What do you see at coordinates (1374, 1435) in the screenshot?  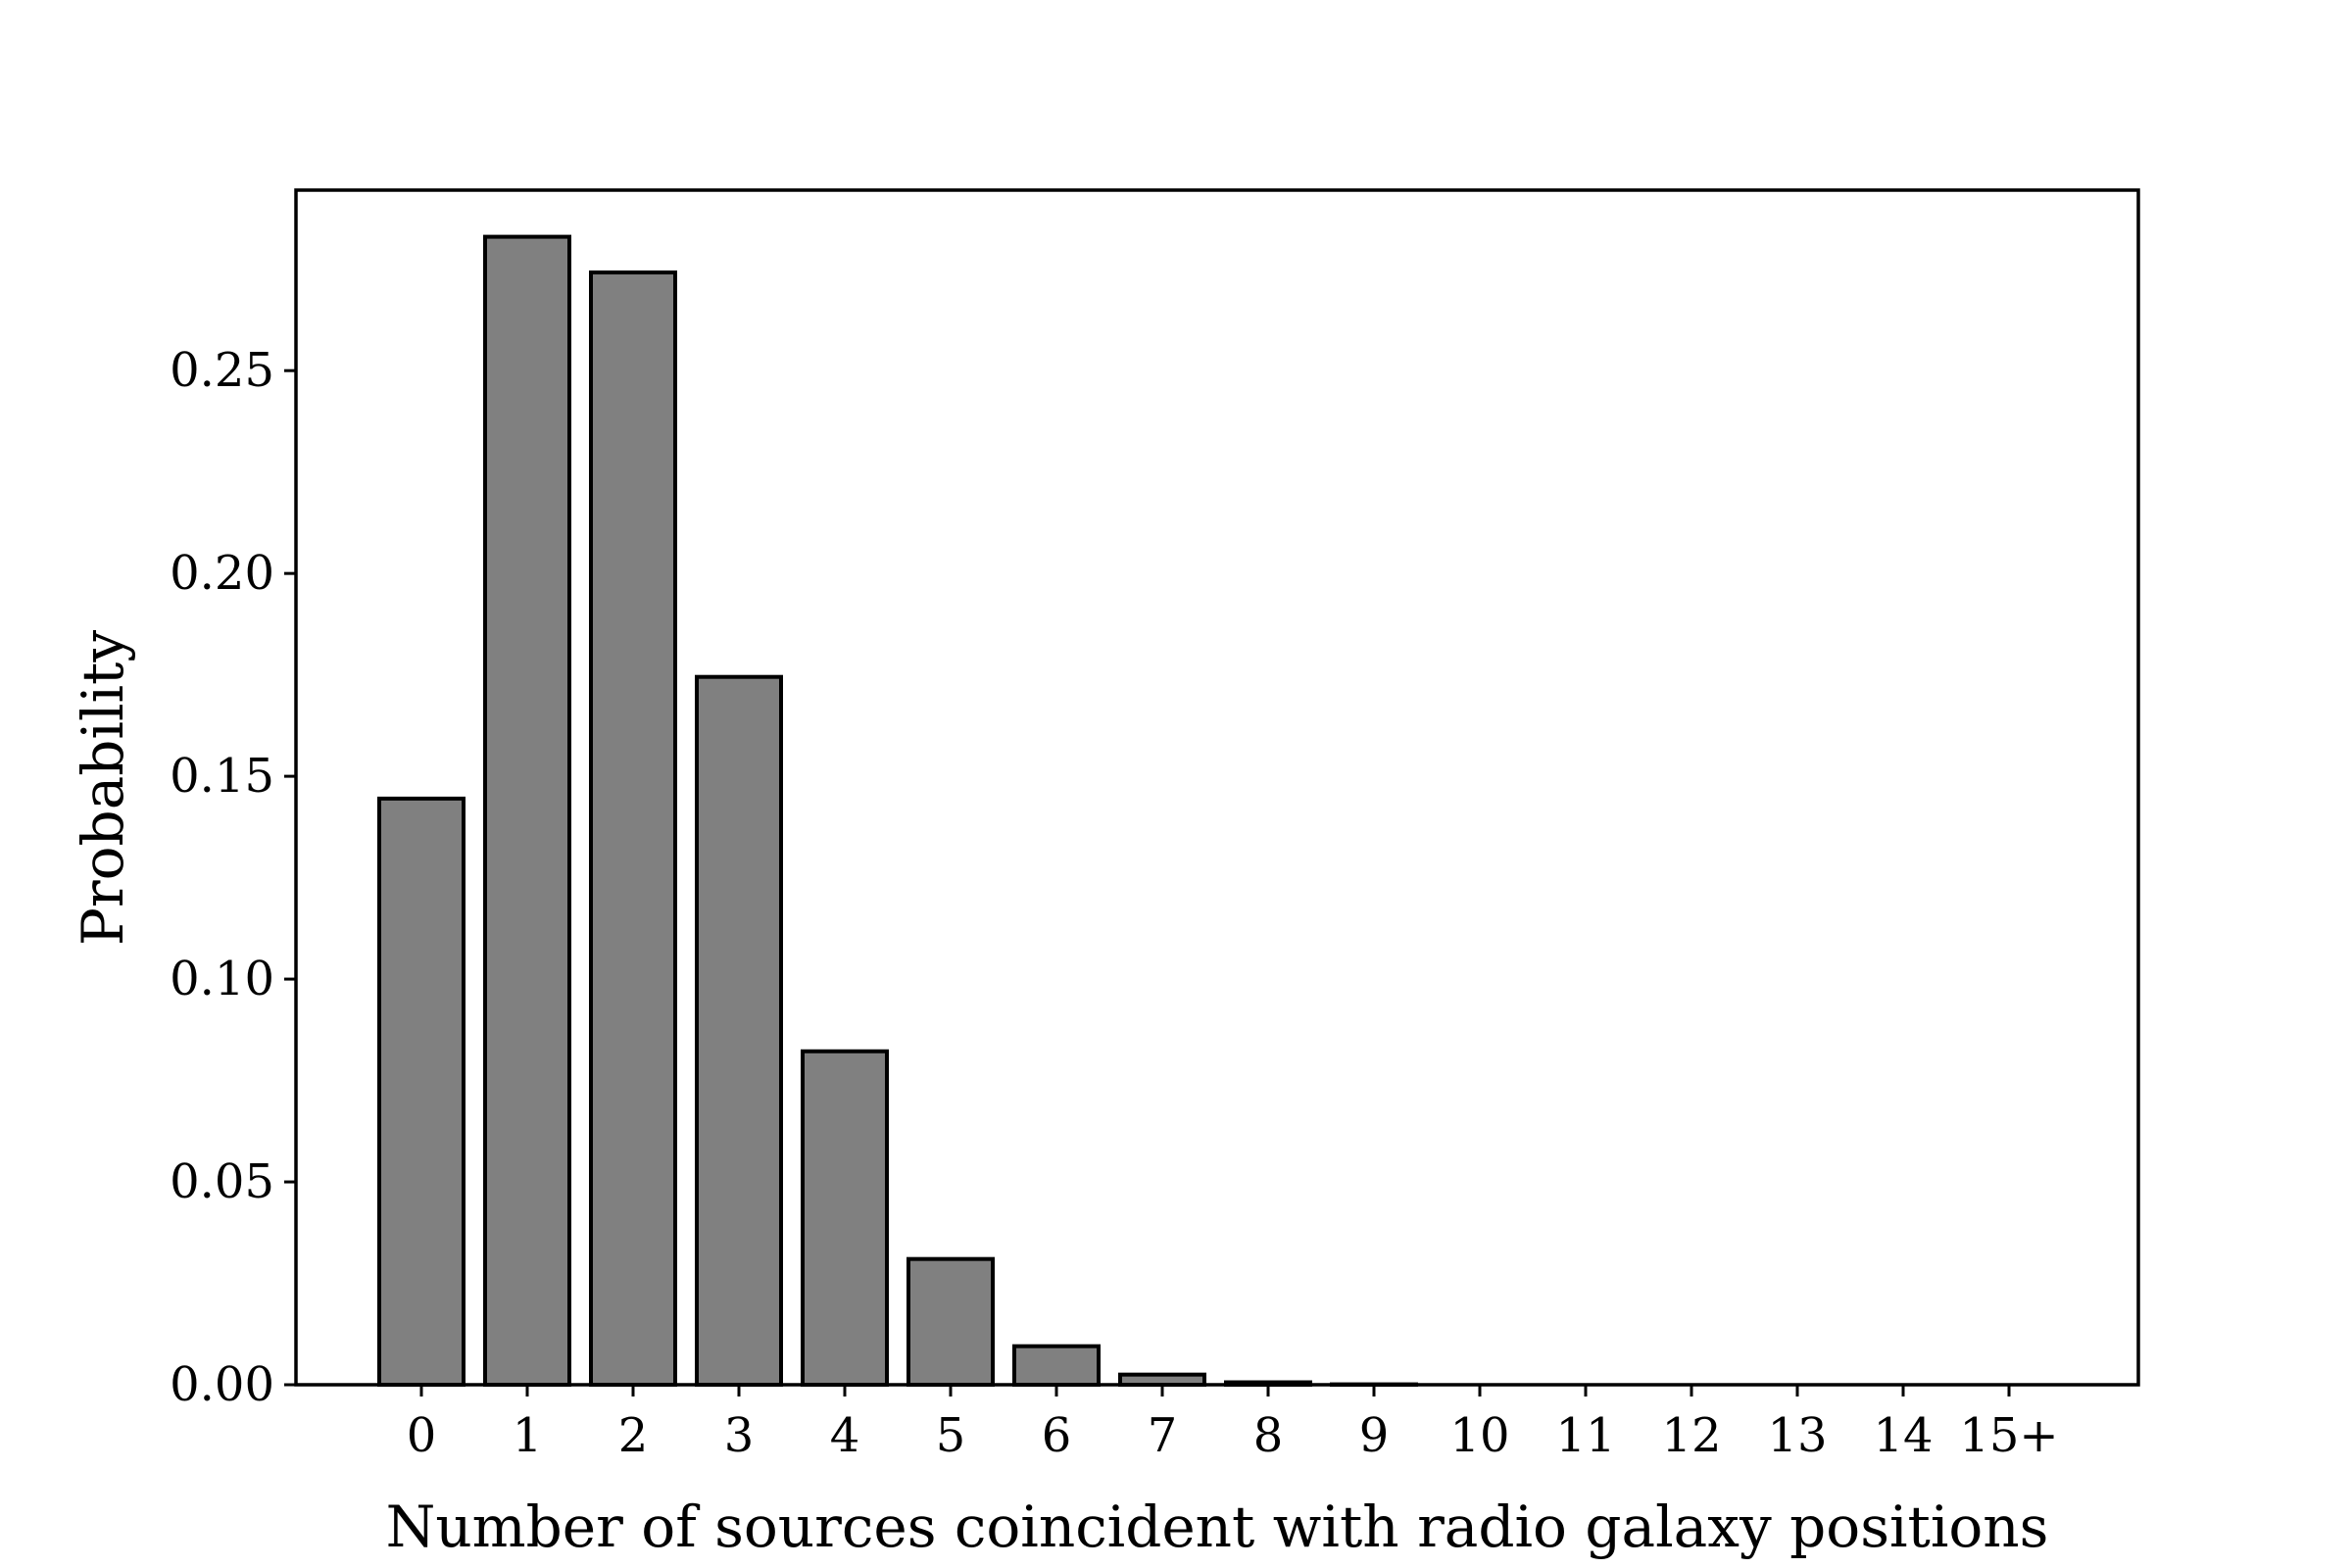 I see `x-tick-label-9: 9` at bounding box center [1374, 1435].